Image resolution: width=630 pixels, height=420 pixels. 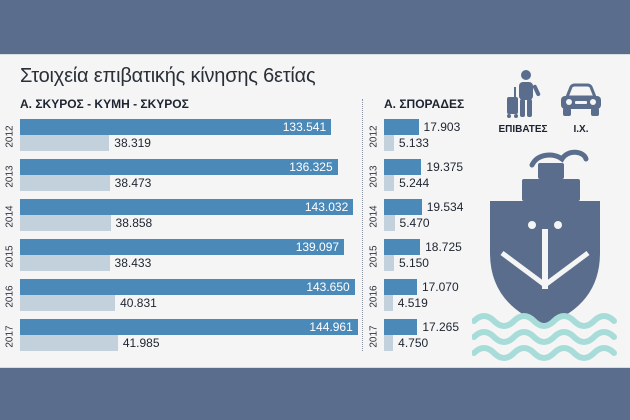 I want to click on data-label-cars: 5.150, so click(x=413, y=263).